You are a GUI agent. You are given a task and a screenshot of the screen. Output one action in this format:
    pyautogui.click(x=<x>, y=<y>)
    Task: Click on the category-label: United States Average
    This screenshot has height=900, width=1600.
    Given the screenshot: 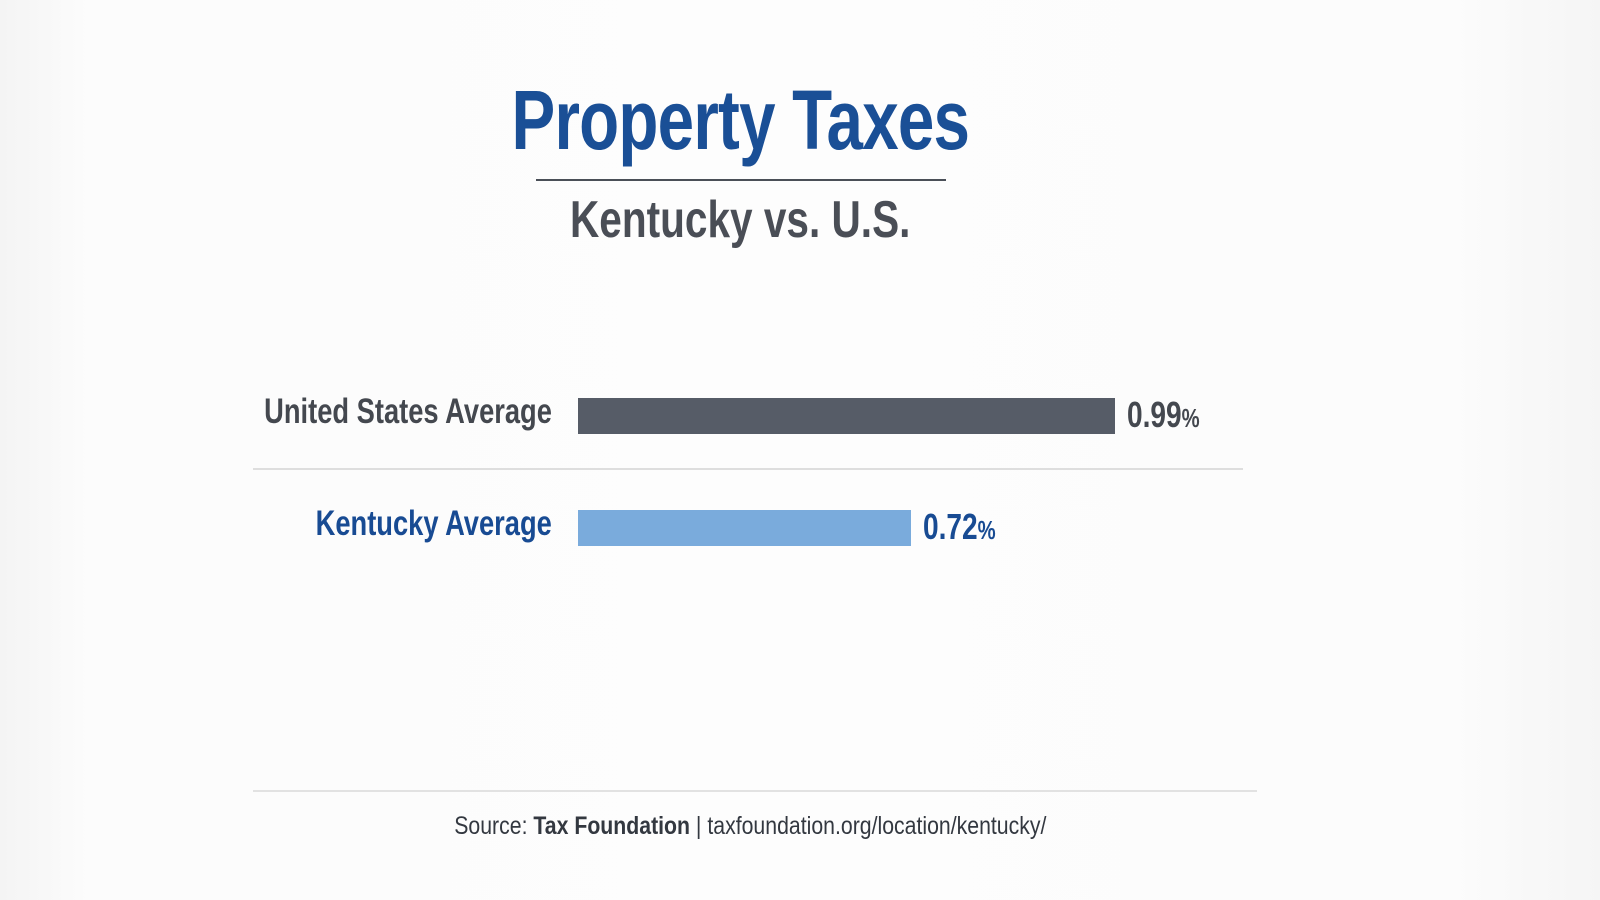 What is the action you would take?
    pyautogui.click(x=408, y=411)
    